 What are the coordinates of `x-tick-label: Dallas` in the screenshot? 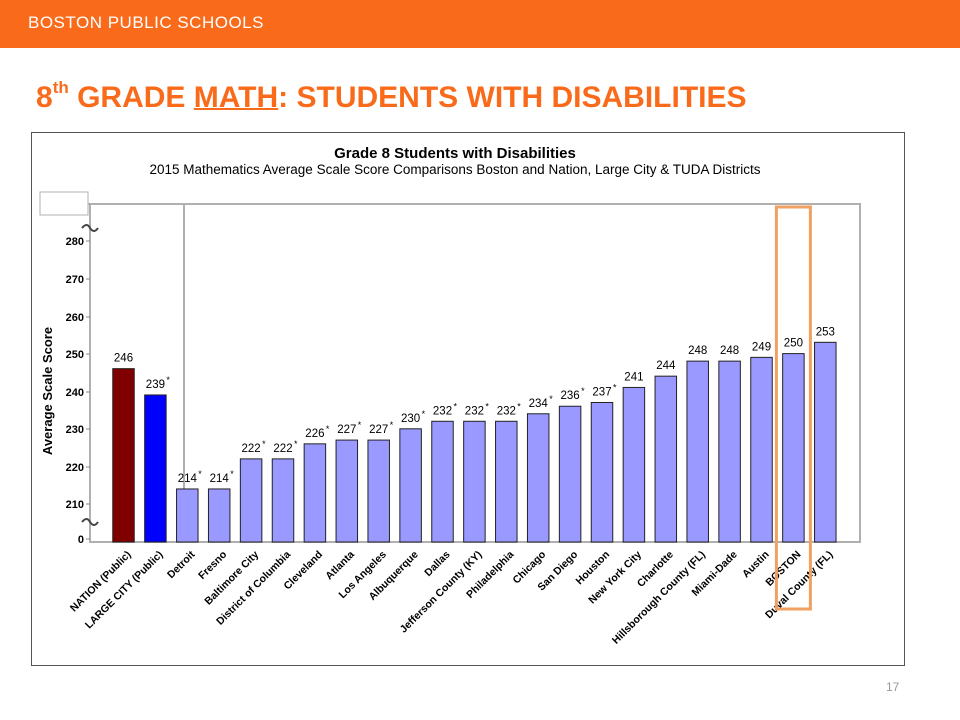 It's located at (437, 564).